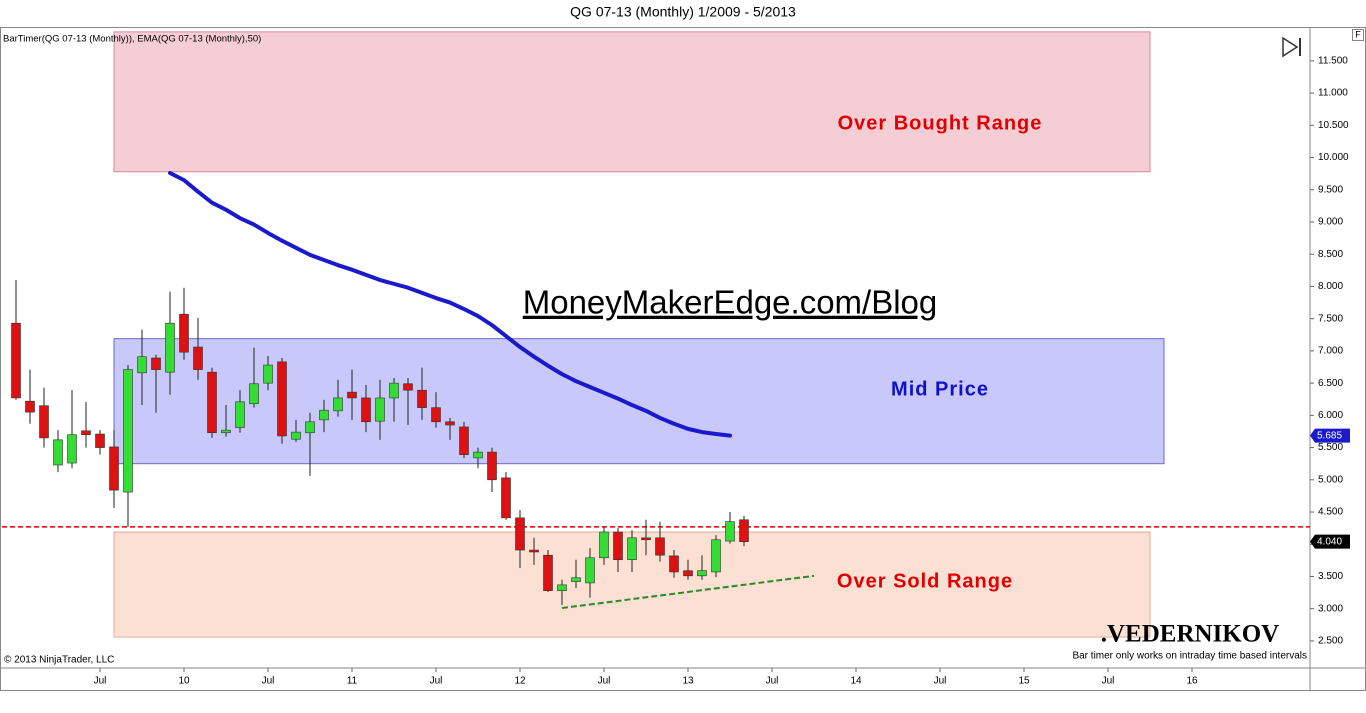  I want to click on play-icon, so click(1290, 47).